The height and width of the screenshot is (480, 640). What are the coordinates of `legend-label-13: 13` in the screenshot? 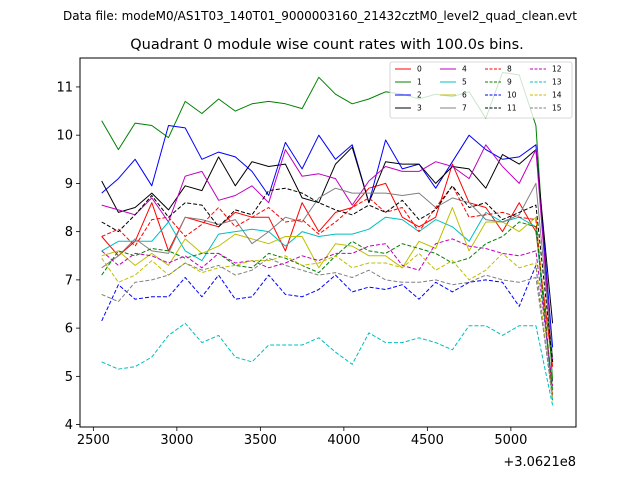 It's located at (557, 82).